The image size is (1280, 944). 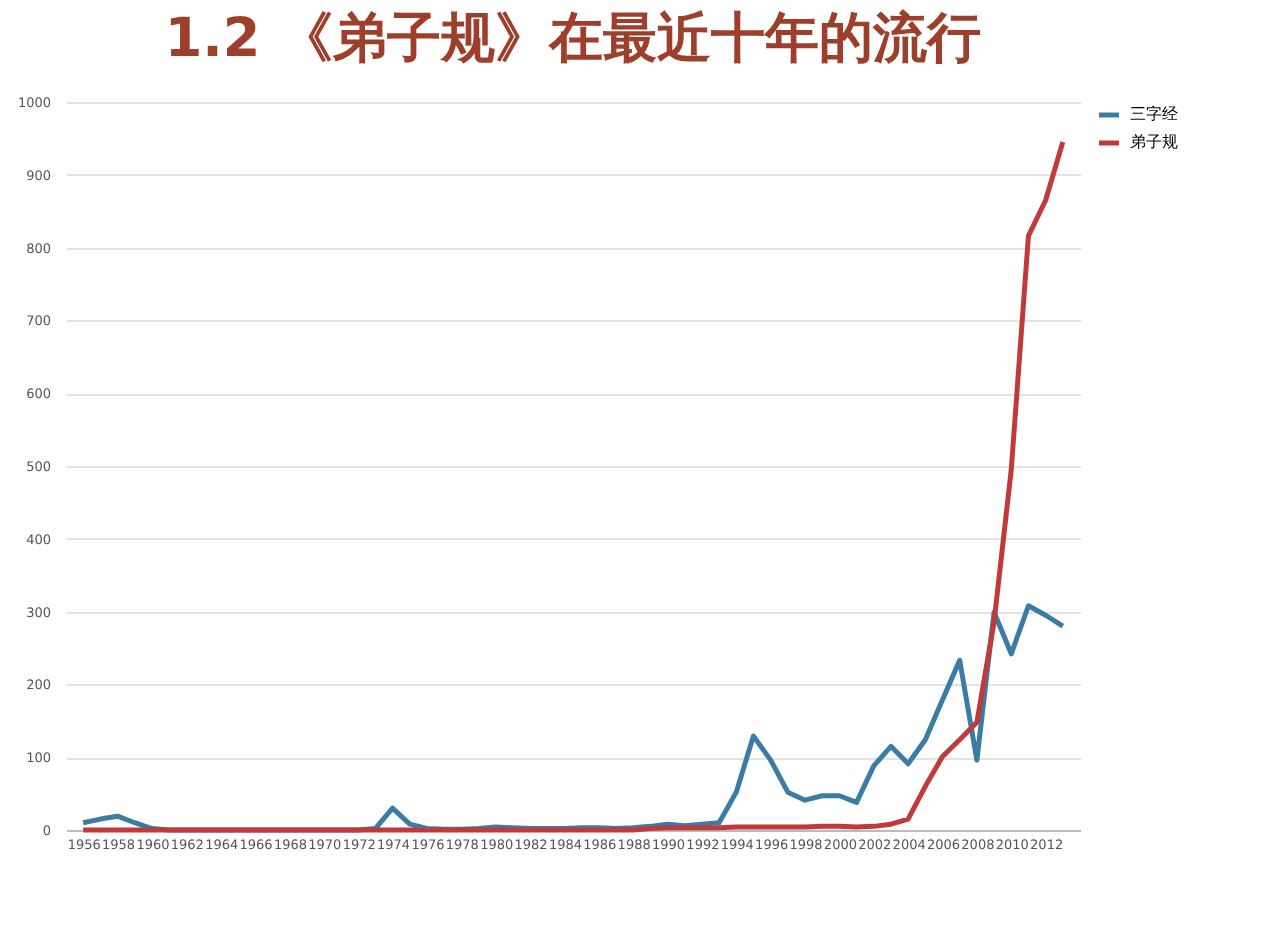 I want to click on legend-label: 弟子规, so click(x=1154, y=142).